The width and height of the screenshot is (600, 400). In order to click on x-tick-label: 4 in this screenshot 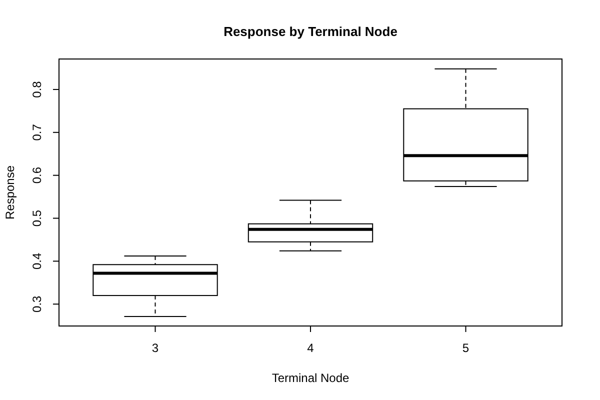, I will do `click(310, 348)`.